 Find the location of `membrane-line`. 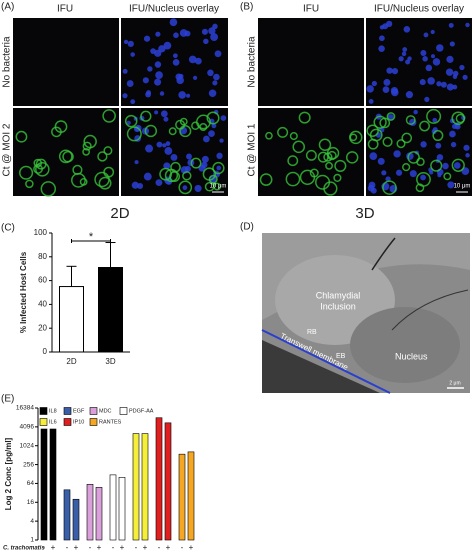

membrane-line is located at coordinates (326, 361).